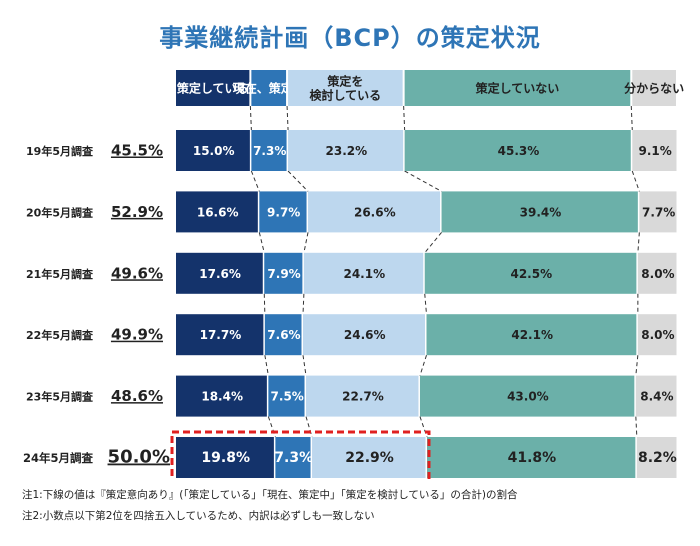 The image size is (700, 546). I want to click on data-label: 22.7%, so click(363, 397).